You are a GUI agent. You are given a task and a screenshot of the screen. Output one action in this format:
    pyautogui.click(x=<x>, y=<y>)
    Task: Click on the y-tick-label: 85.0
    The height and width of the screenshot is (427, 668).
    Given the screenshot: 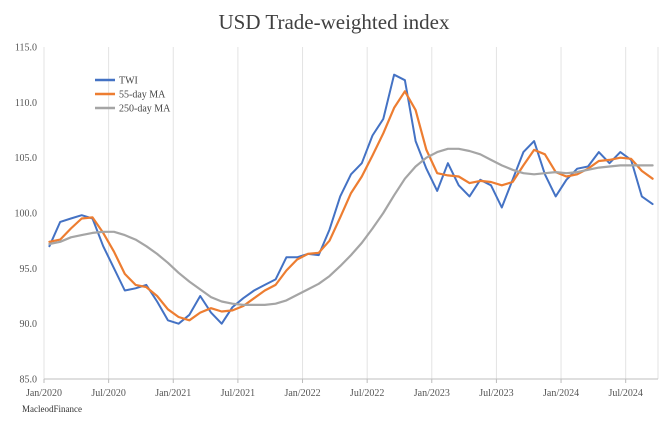 What is the action you would take?
    pyautogui.click(x=29, y=380)
    